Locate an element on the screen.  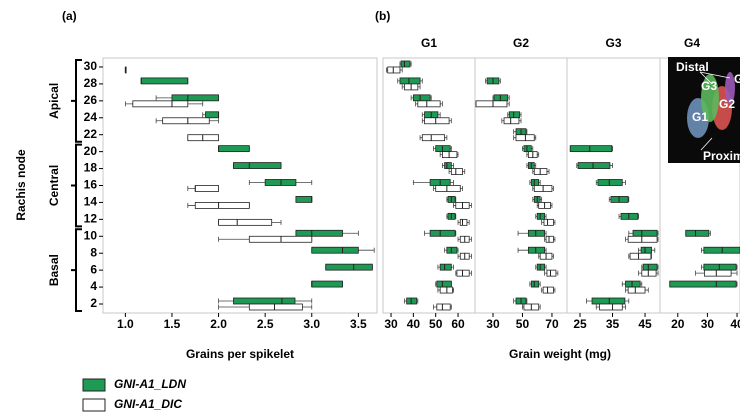
inset-label: G1 is located at coordinates (700, 117).